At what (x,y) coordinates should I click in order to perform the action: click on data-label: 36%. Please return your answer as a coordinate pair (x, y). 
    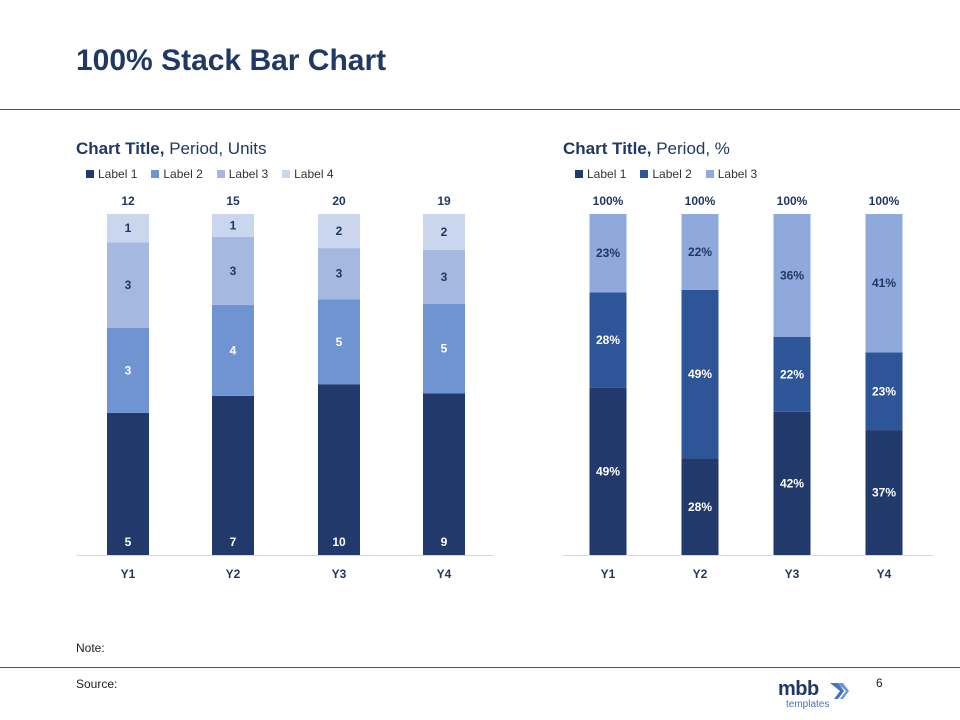
    Looking at the image, I should click on (792, 275).